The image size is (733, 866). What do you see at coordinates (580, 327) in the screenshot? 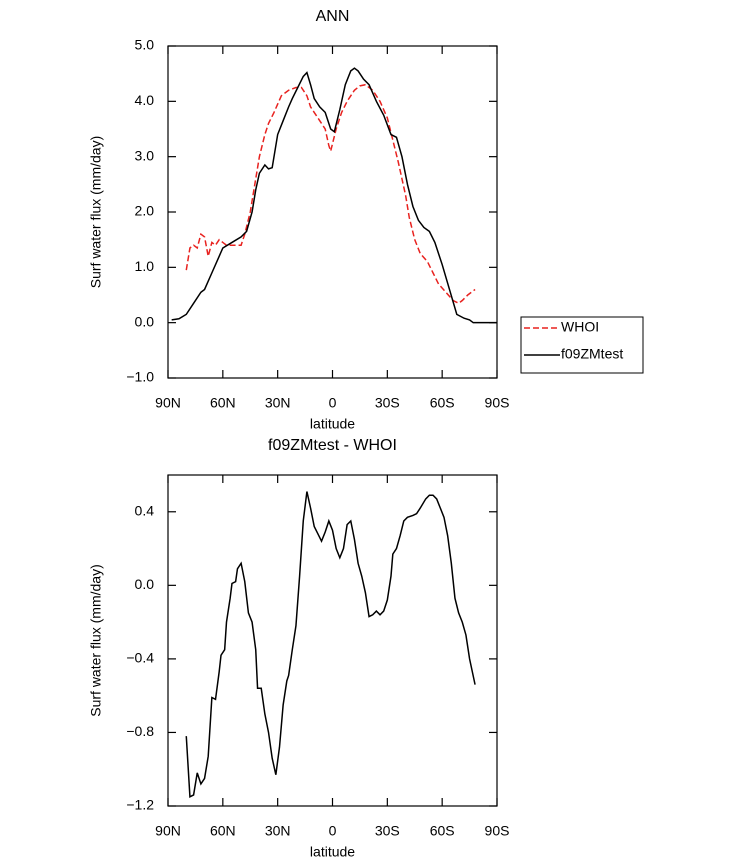
I see `legend-label: WHOI` at bounding box center [580, 327].